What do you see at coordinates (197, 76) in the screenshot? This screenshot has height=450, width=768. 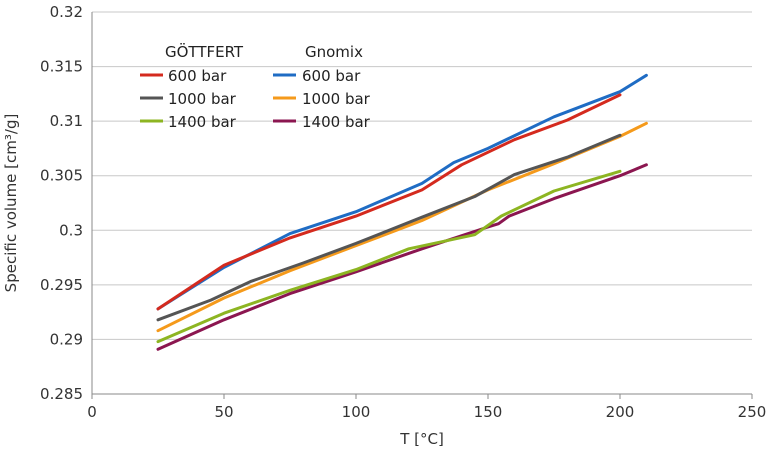 I see `legend-label-gottfert-600: 600 bar` at bounding box center [197, 76].